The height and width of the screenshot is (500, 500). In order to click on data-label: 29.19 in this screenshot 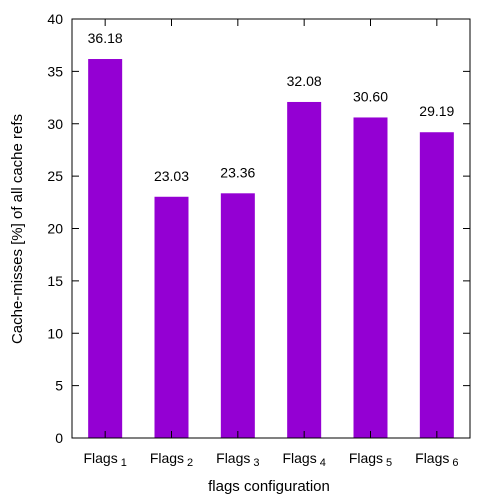, I will do `click(436, 111)`.